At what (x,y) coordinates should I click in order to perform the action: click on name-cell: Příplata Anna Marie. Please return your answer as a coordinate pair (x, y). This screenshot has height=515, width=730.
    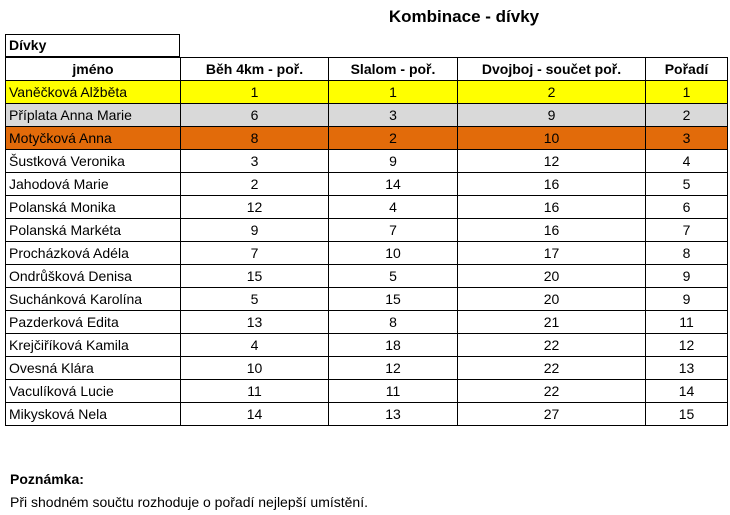
    Looking at the image, I should click on (93, 115).